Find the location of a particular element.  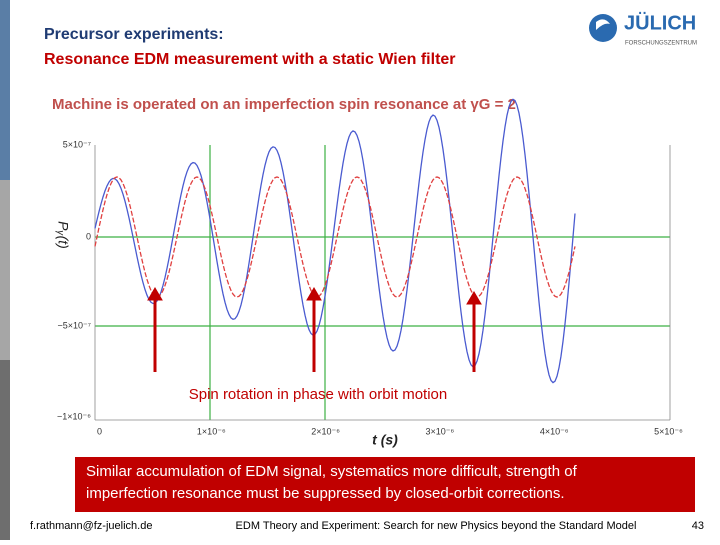

note-box is located at coordinates (385, 484).